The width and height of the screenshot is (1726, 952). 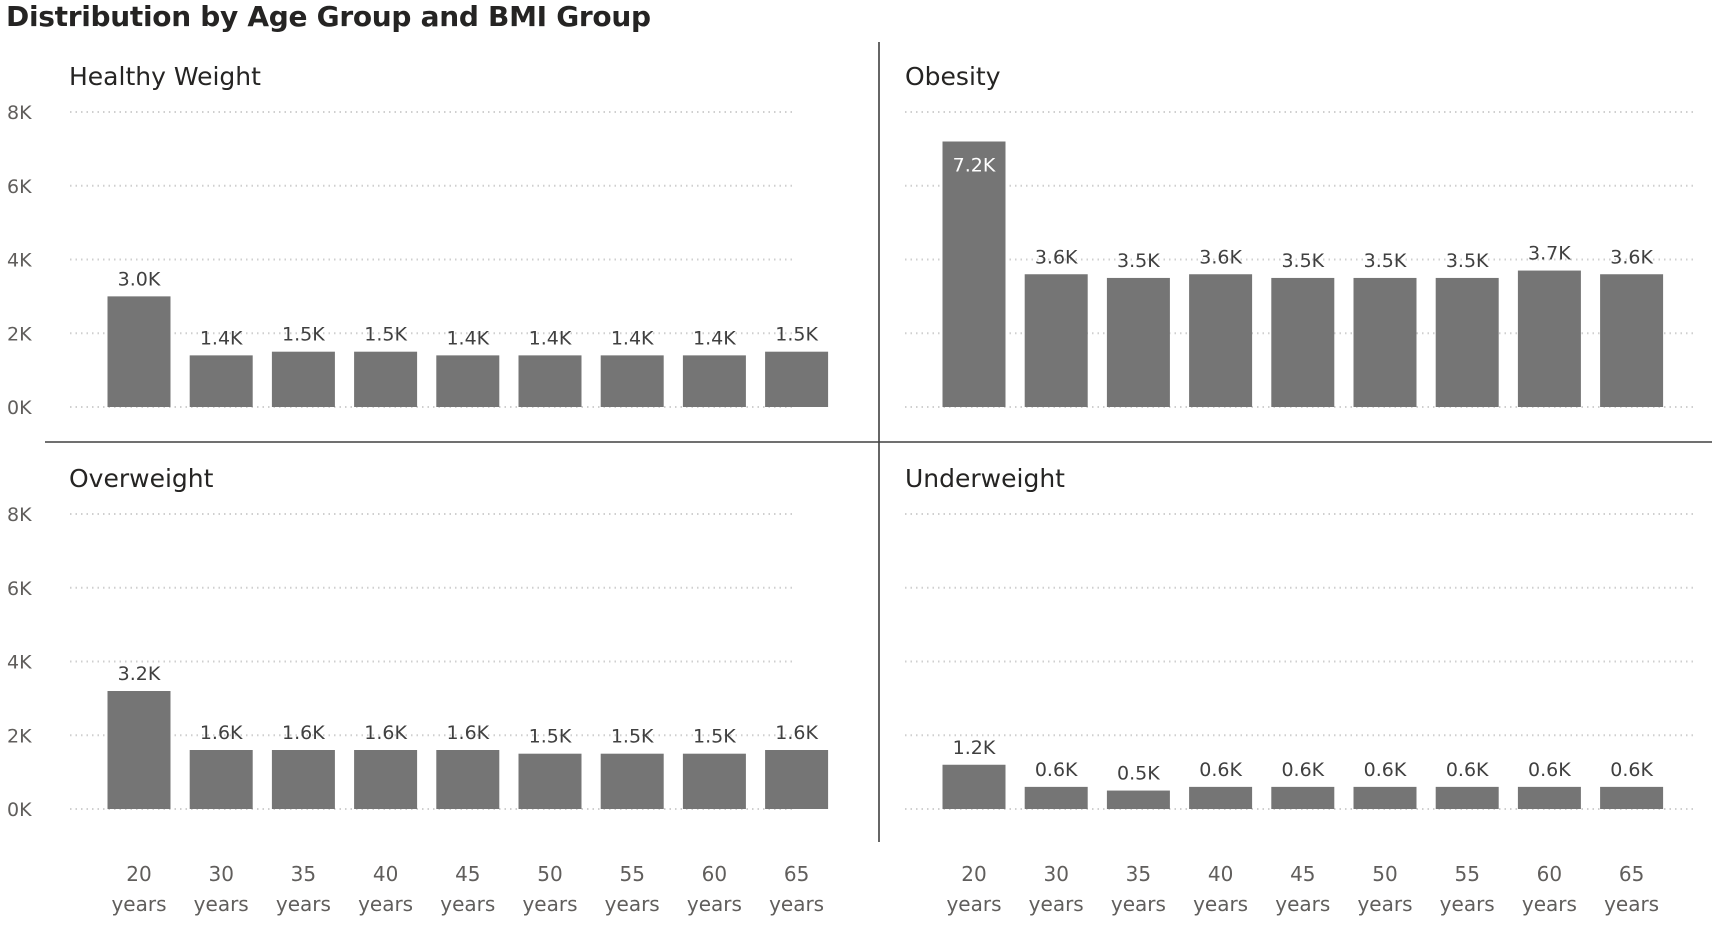 I want to click on chart-title: Distribution by Age Group and BMI Group, so click(x=328, y=16).